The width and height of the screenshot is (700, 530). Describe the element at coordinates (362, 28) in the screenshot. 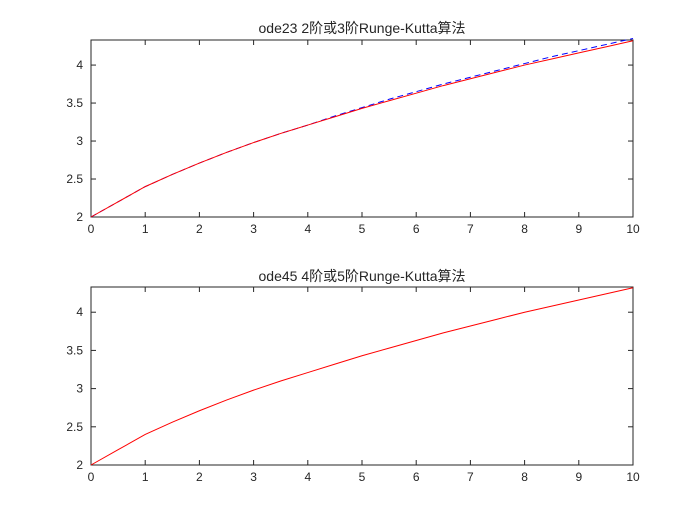

I see `chart-title: ode23 2阶或3阶Runge-Kutta算法` at that location.